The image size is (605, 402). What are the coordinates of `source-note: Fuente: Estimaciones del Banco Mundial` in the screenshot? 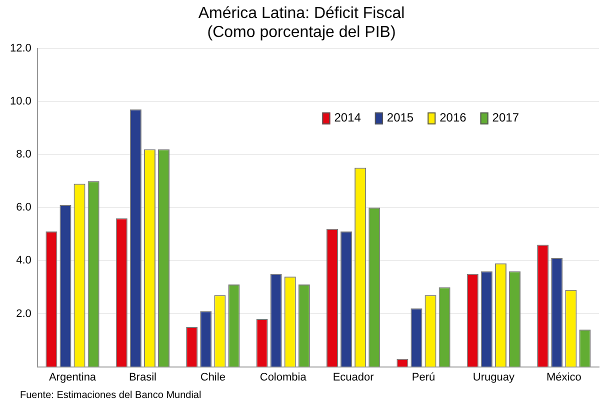 It's located at (111, 395).